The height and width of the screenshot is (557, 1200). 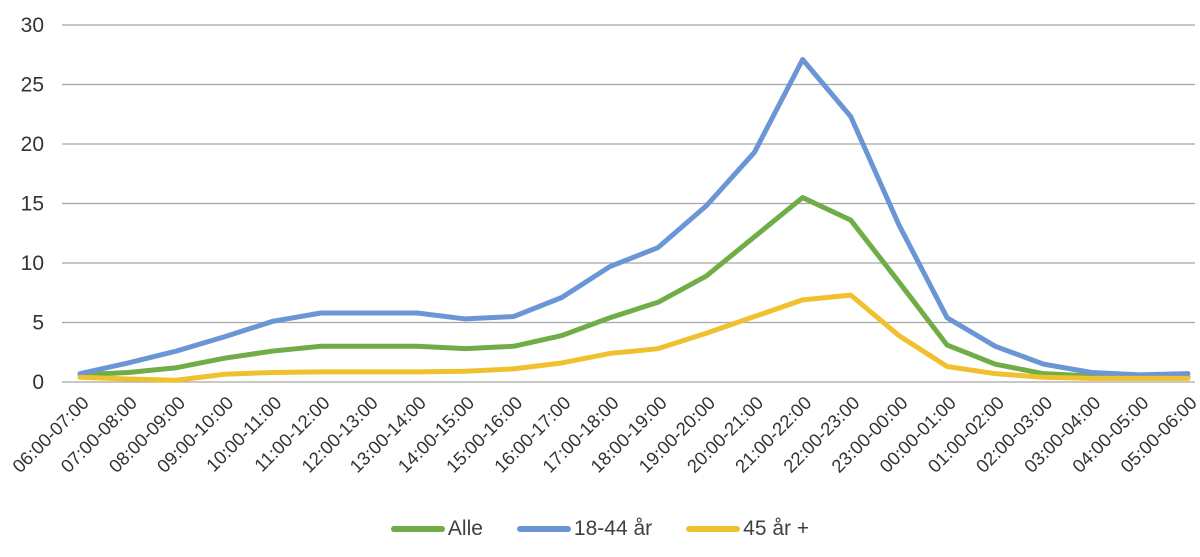 What do you see at coordinates (38, 382) in the screenshot?
I see `y-axis-tick-label: 0` at bounding box center [38, 382].